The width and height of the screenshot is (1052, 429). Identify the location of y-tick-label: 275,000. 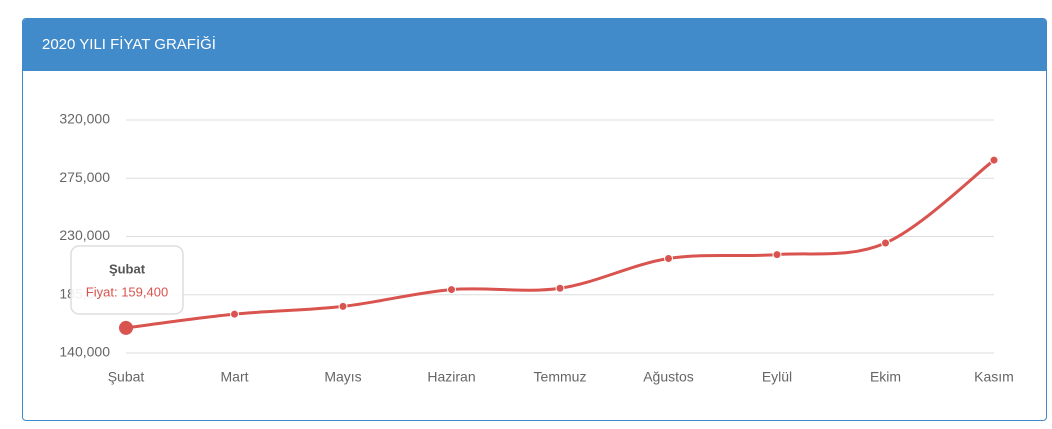
(84, 177).